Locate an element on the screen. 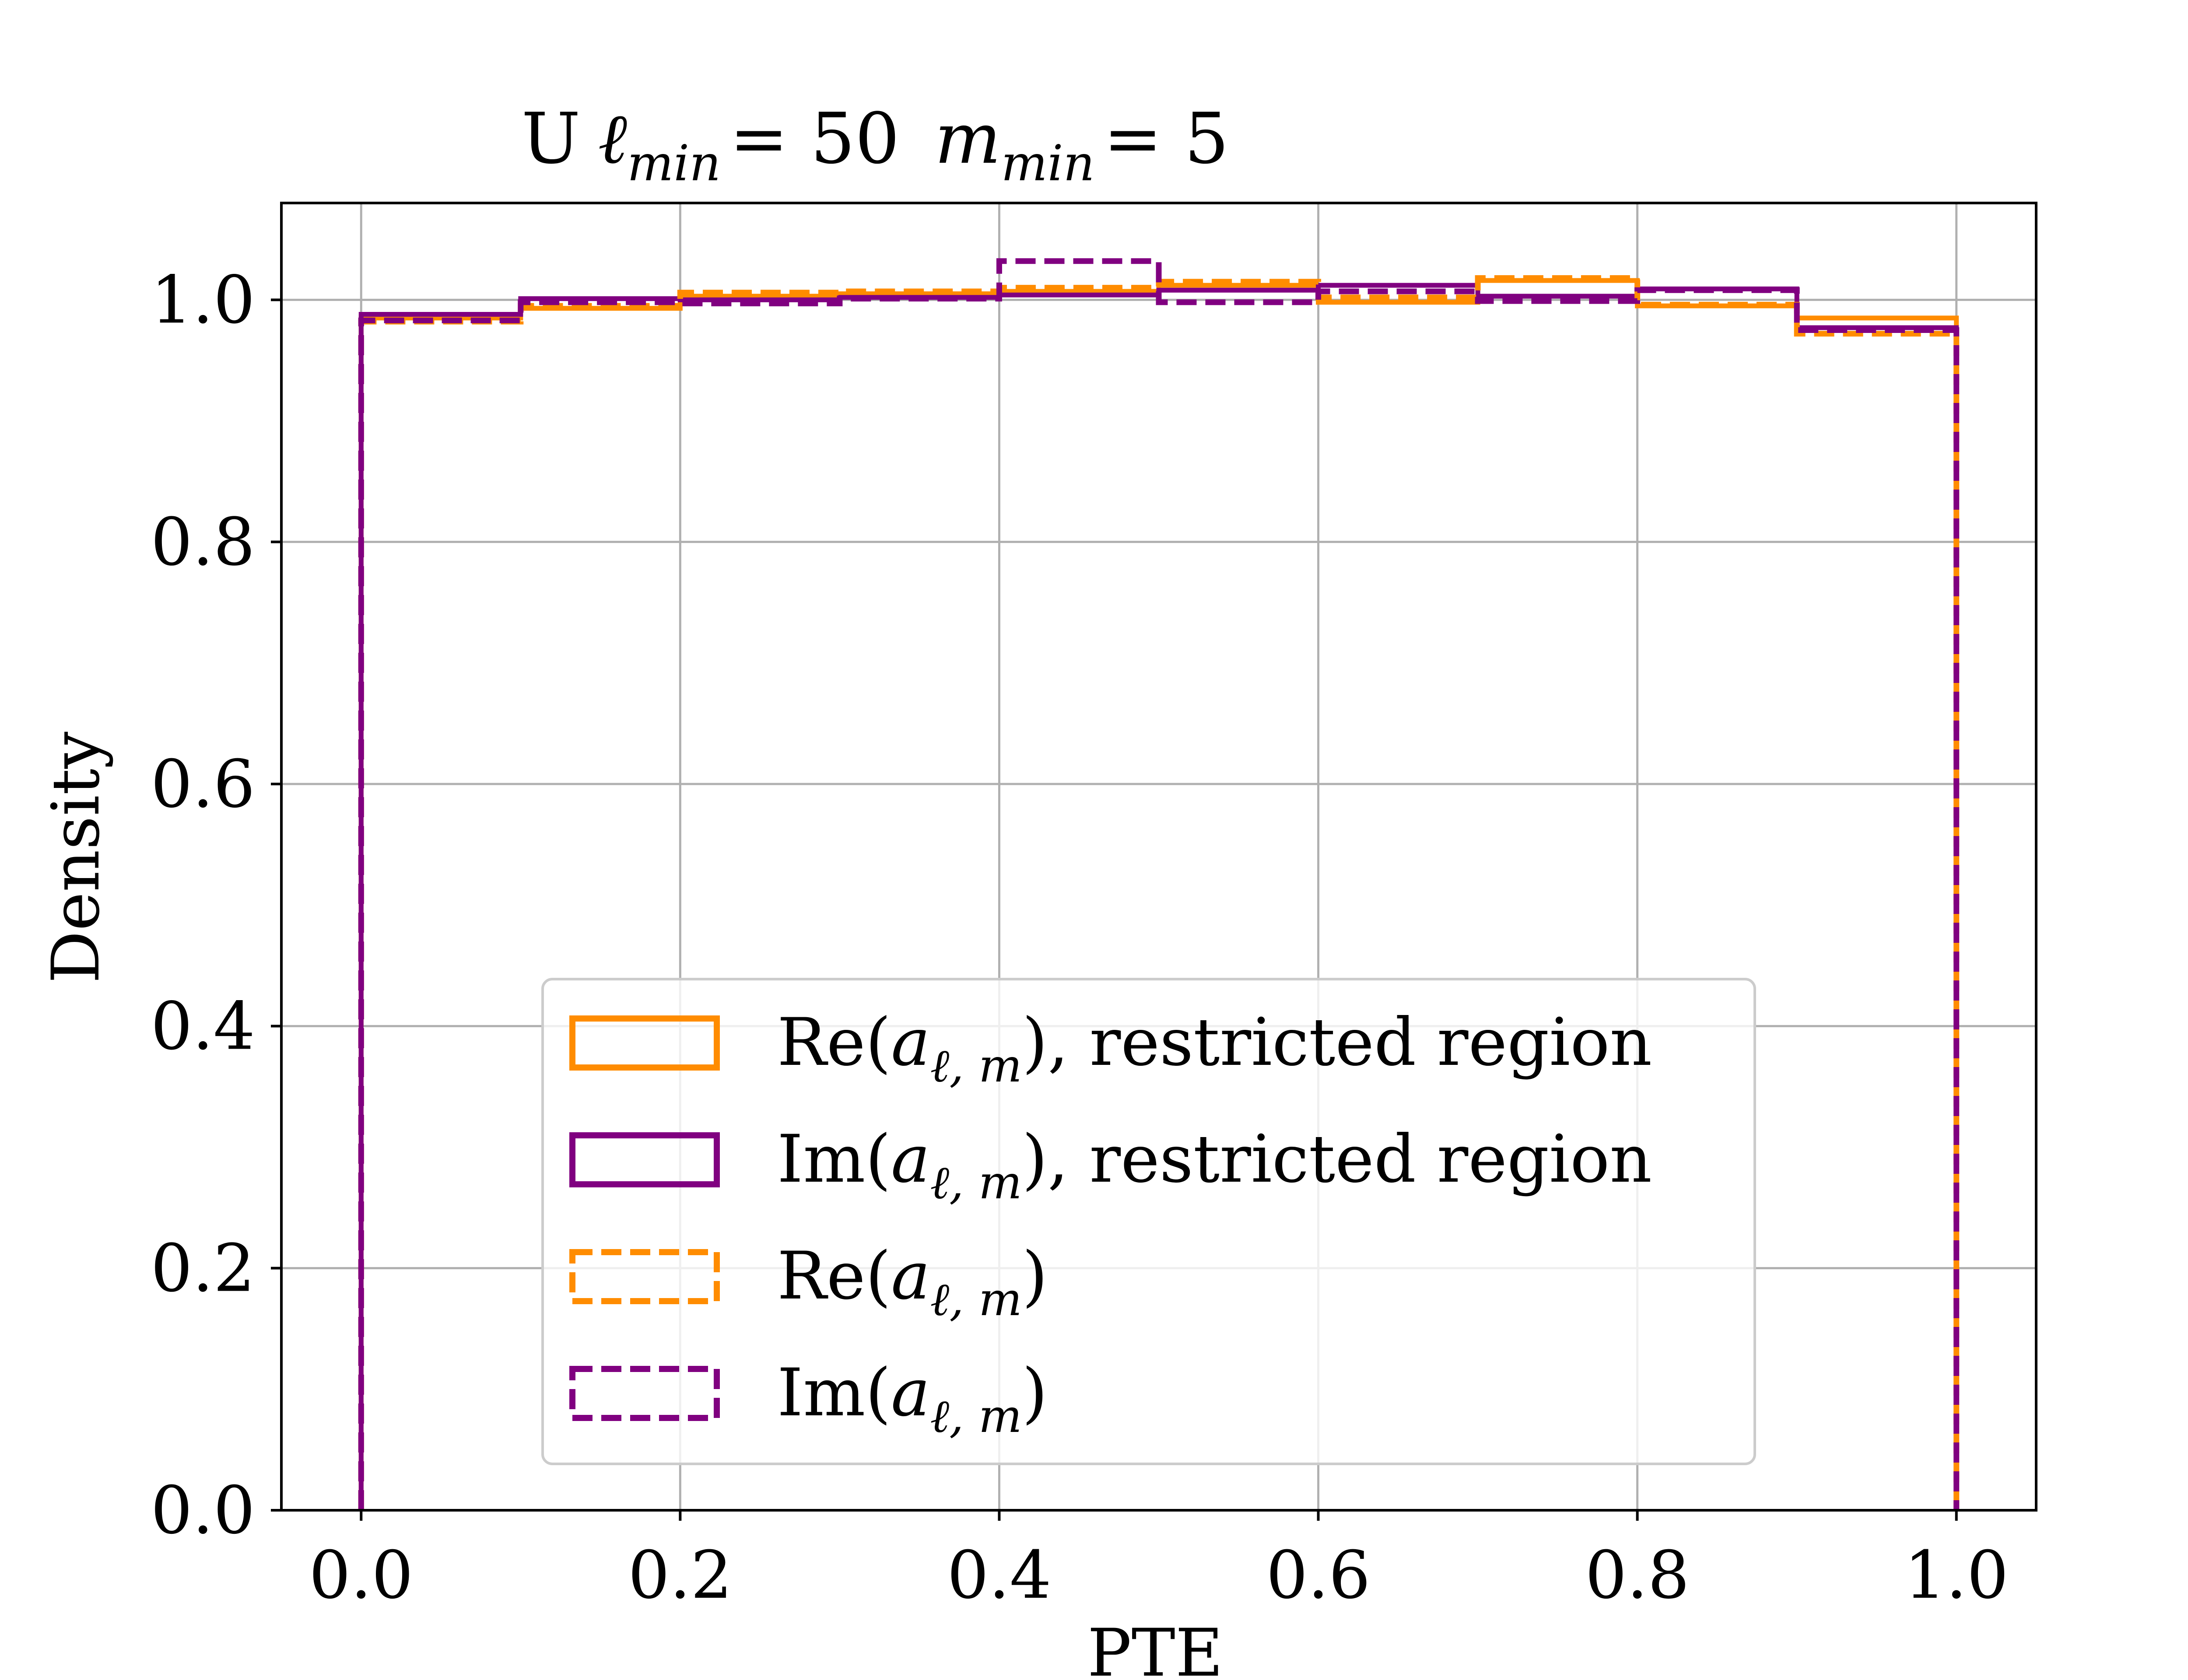 The image size is (2188, 1680). x-tick-label: 1.0 is located at coordinates (1957, 1575).